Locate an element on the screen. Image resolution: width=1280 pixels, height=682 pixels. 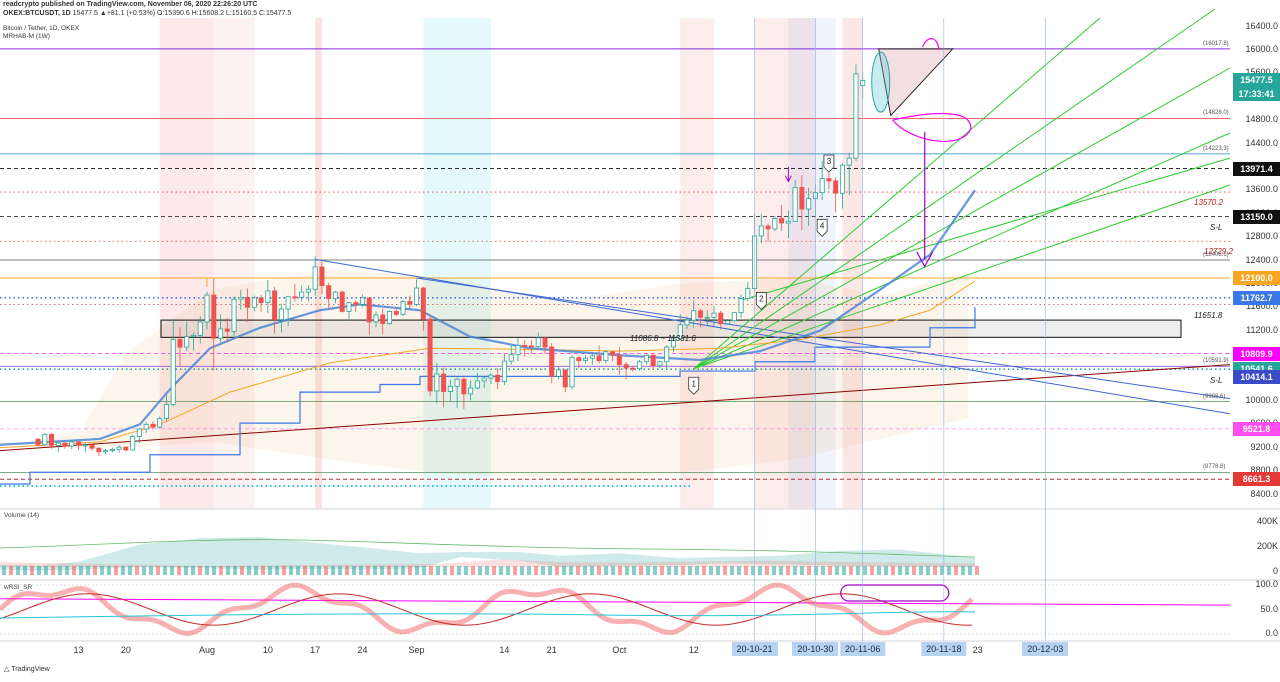
marker-4-text: 4 is located at coordinates (822, 225).